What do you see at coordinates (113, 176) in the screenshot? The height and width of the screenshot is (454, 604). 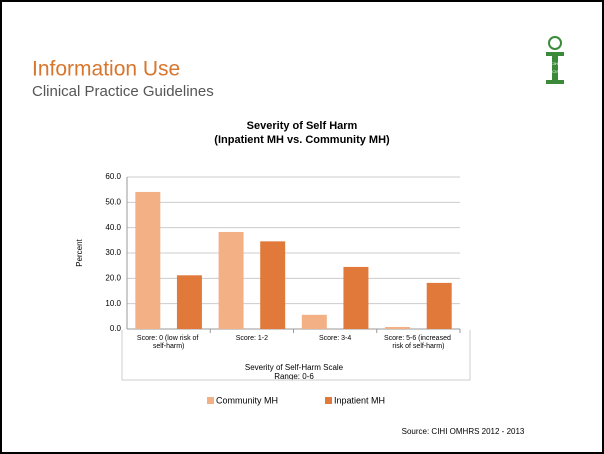 I see `y-tick-label: 60.0` at bounding box center [113, 176].